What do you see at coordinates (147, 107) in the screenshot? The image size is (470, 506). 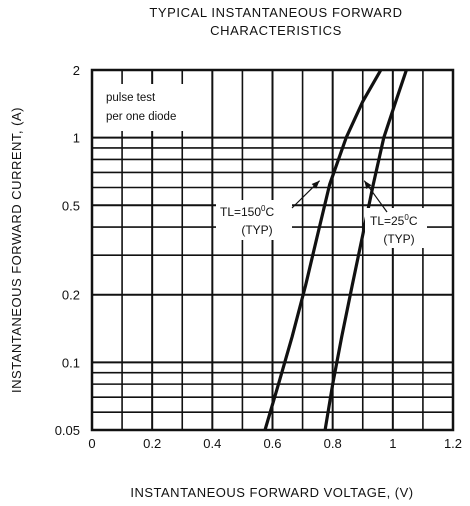 I see `note-box` at bounding box center [147, 107].